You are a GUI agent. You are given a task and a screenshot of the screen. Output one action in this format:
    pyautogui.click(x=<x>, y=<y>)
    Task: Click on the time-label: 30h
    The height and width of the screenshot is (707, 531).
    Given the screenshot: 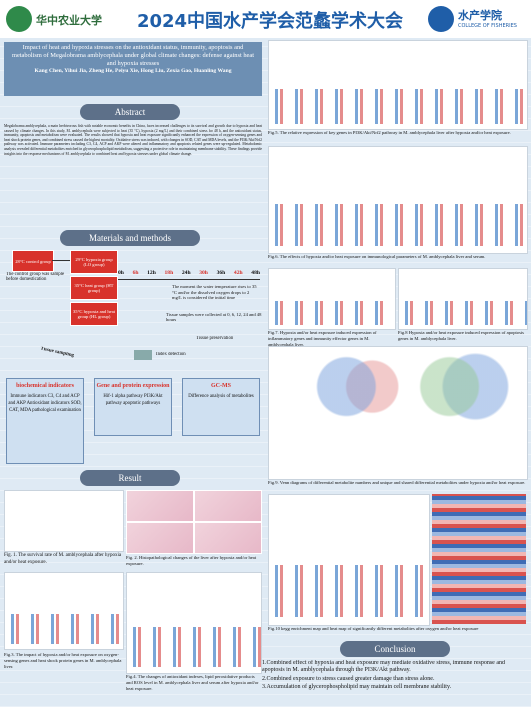 What is the action you would take?
    pyautogui.click(x=203, y=273)
    